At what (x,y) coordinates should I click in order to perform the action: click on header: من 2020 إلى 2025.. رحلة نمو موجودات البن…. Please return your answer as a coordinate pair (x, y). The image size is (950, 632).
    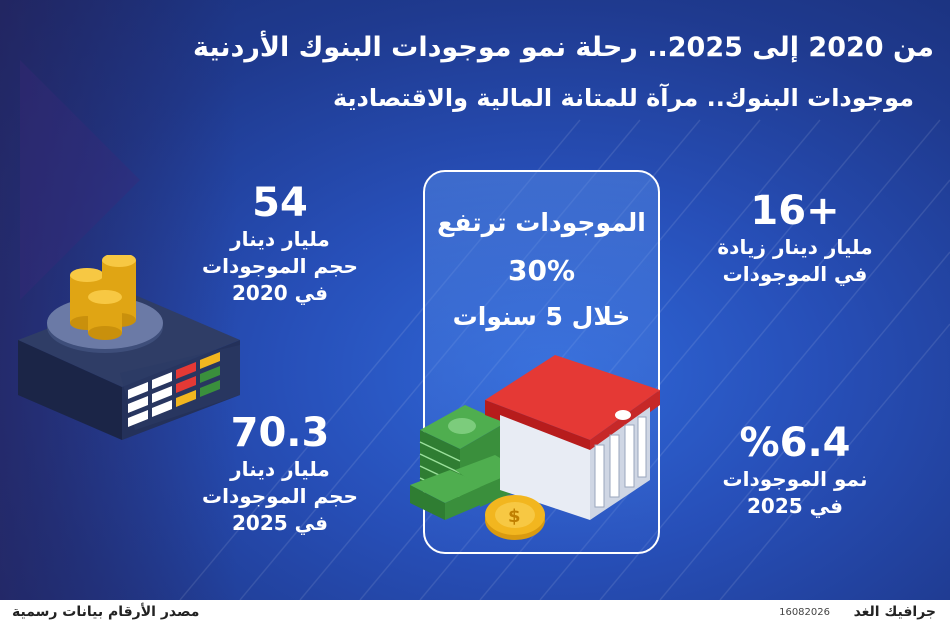
    Looking at the image, I should click on (524, 52).